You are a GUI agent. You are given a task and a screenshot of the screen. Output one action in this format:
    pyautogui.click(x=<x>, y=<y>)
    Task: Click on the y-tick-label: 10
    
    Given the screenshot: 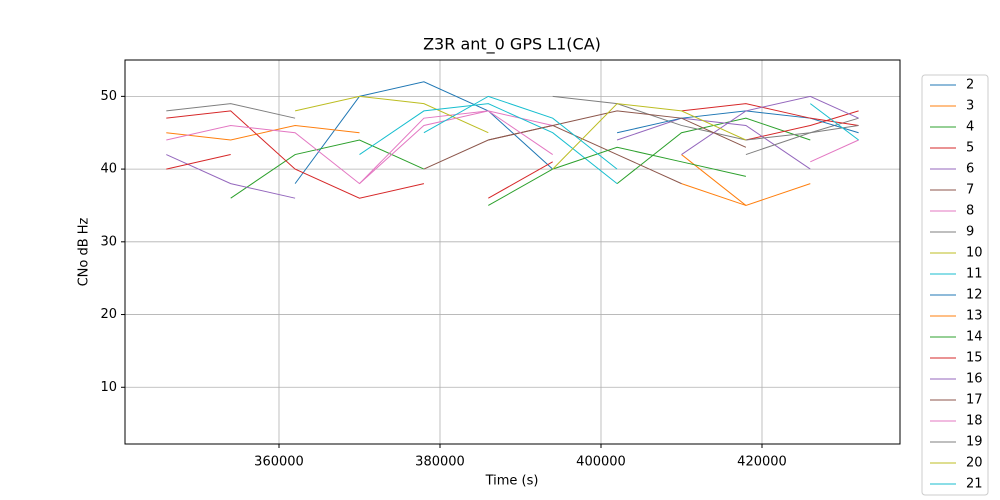 What is the action you would take?
    pyautogui.click(x=108, y=387)
    